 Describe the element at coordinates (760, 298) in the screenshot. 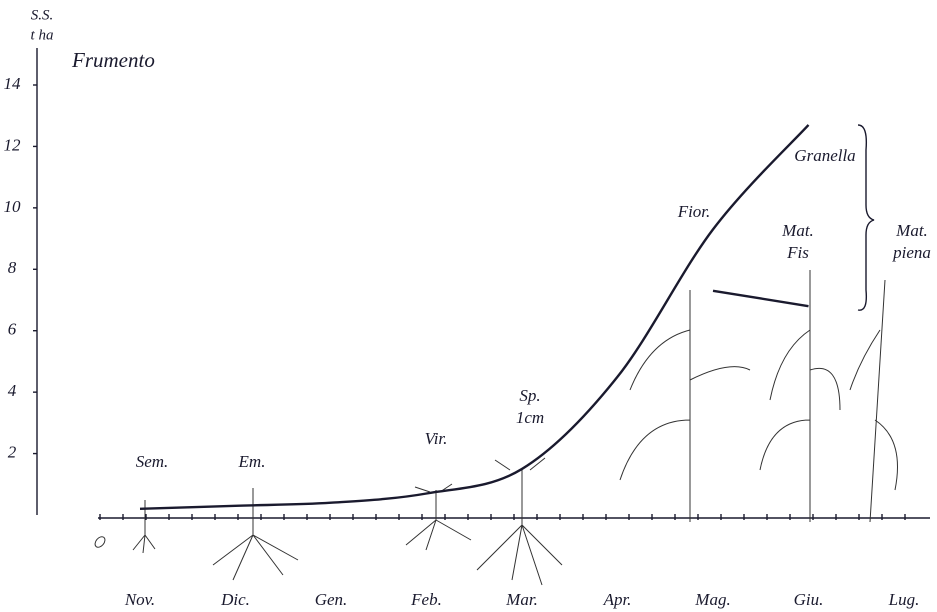

I see `data-line` at that location.